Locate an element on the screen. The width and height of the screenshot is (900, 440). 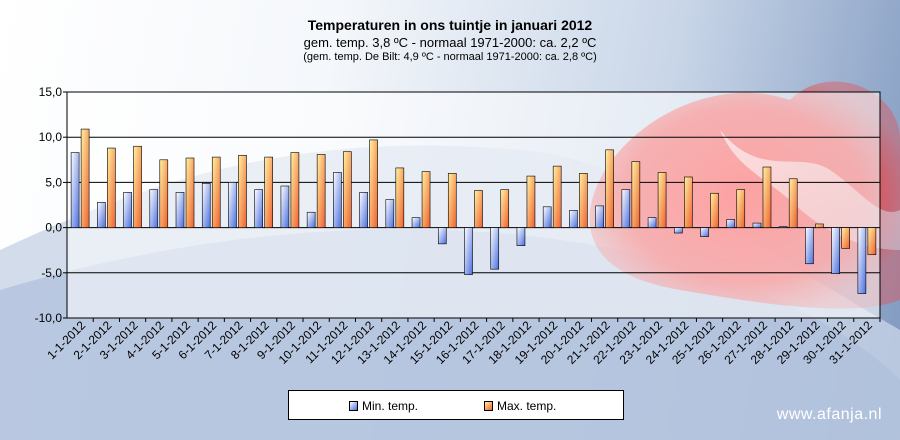
y-tick-label: 5,0 is located at coordinates (53, 182).